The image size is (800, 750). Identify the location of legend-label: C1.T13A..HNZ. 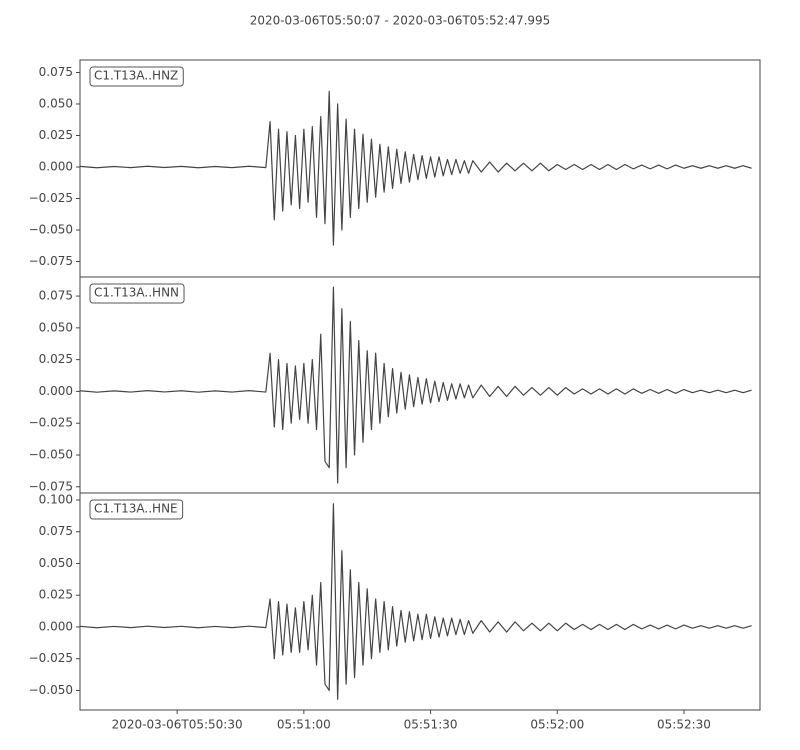
(136, 76).